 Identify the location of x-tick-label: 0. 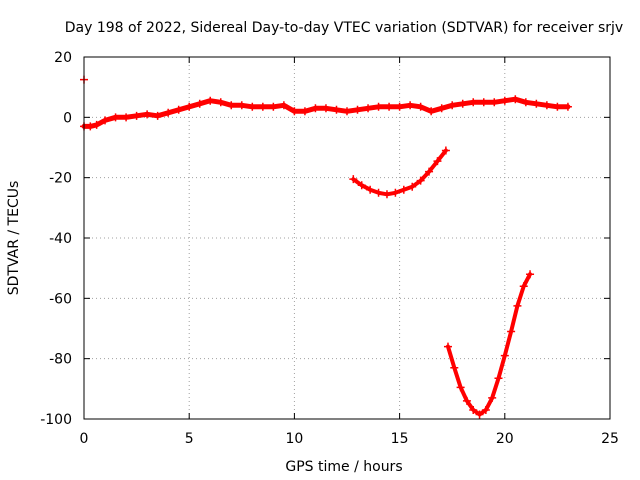
(84, 439).